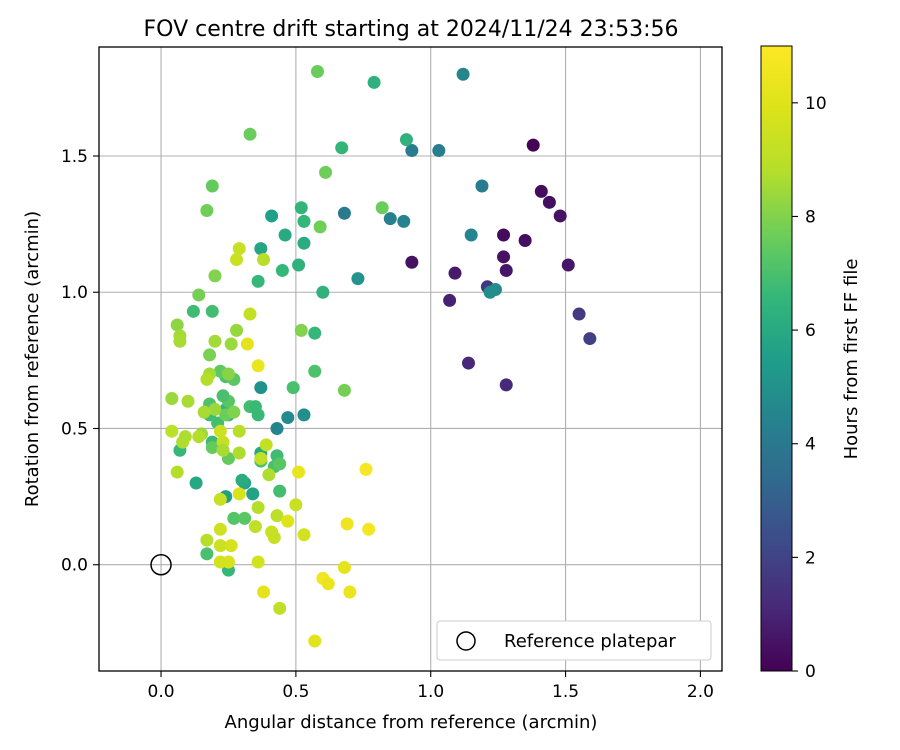 This screenshot has height=750, width=900. What do you see at coordinates (700, 692) in the screenshot?
I see `x-tick-label: 2.0` at bounding box center [700, 692].